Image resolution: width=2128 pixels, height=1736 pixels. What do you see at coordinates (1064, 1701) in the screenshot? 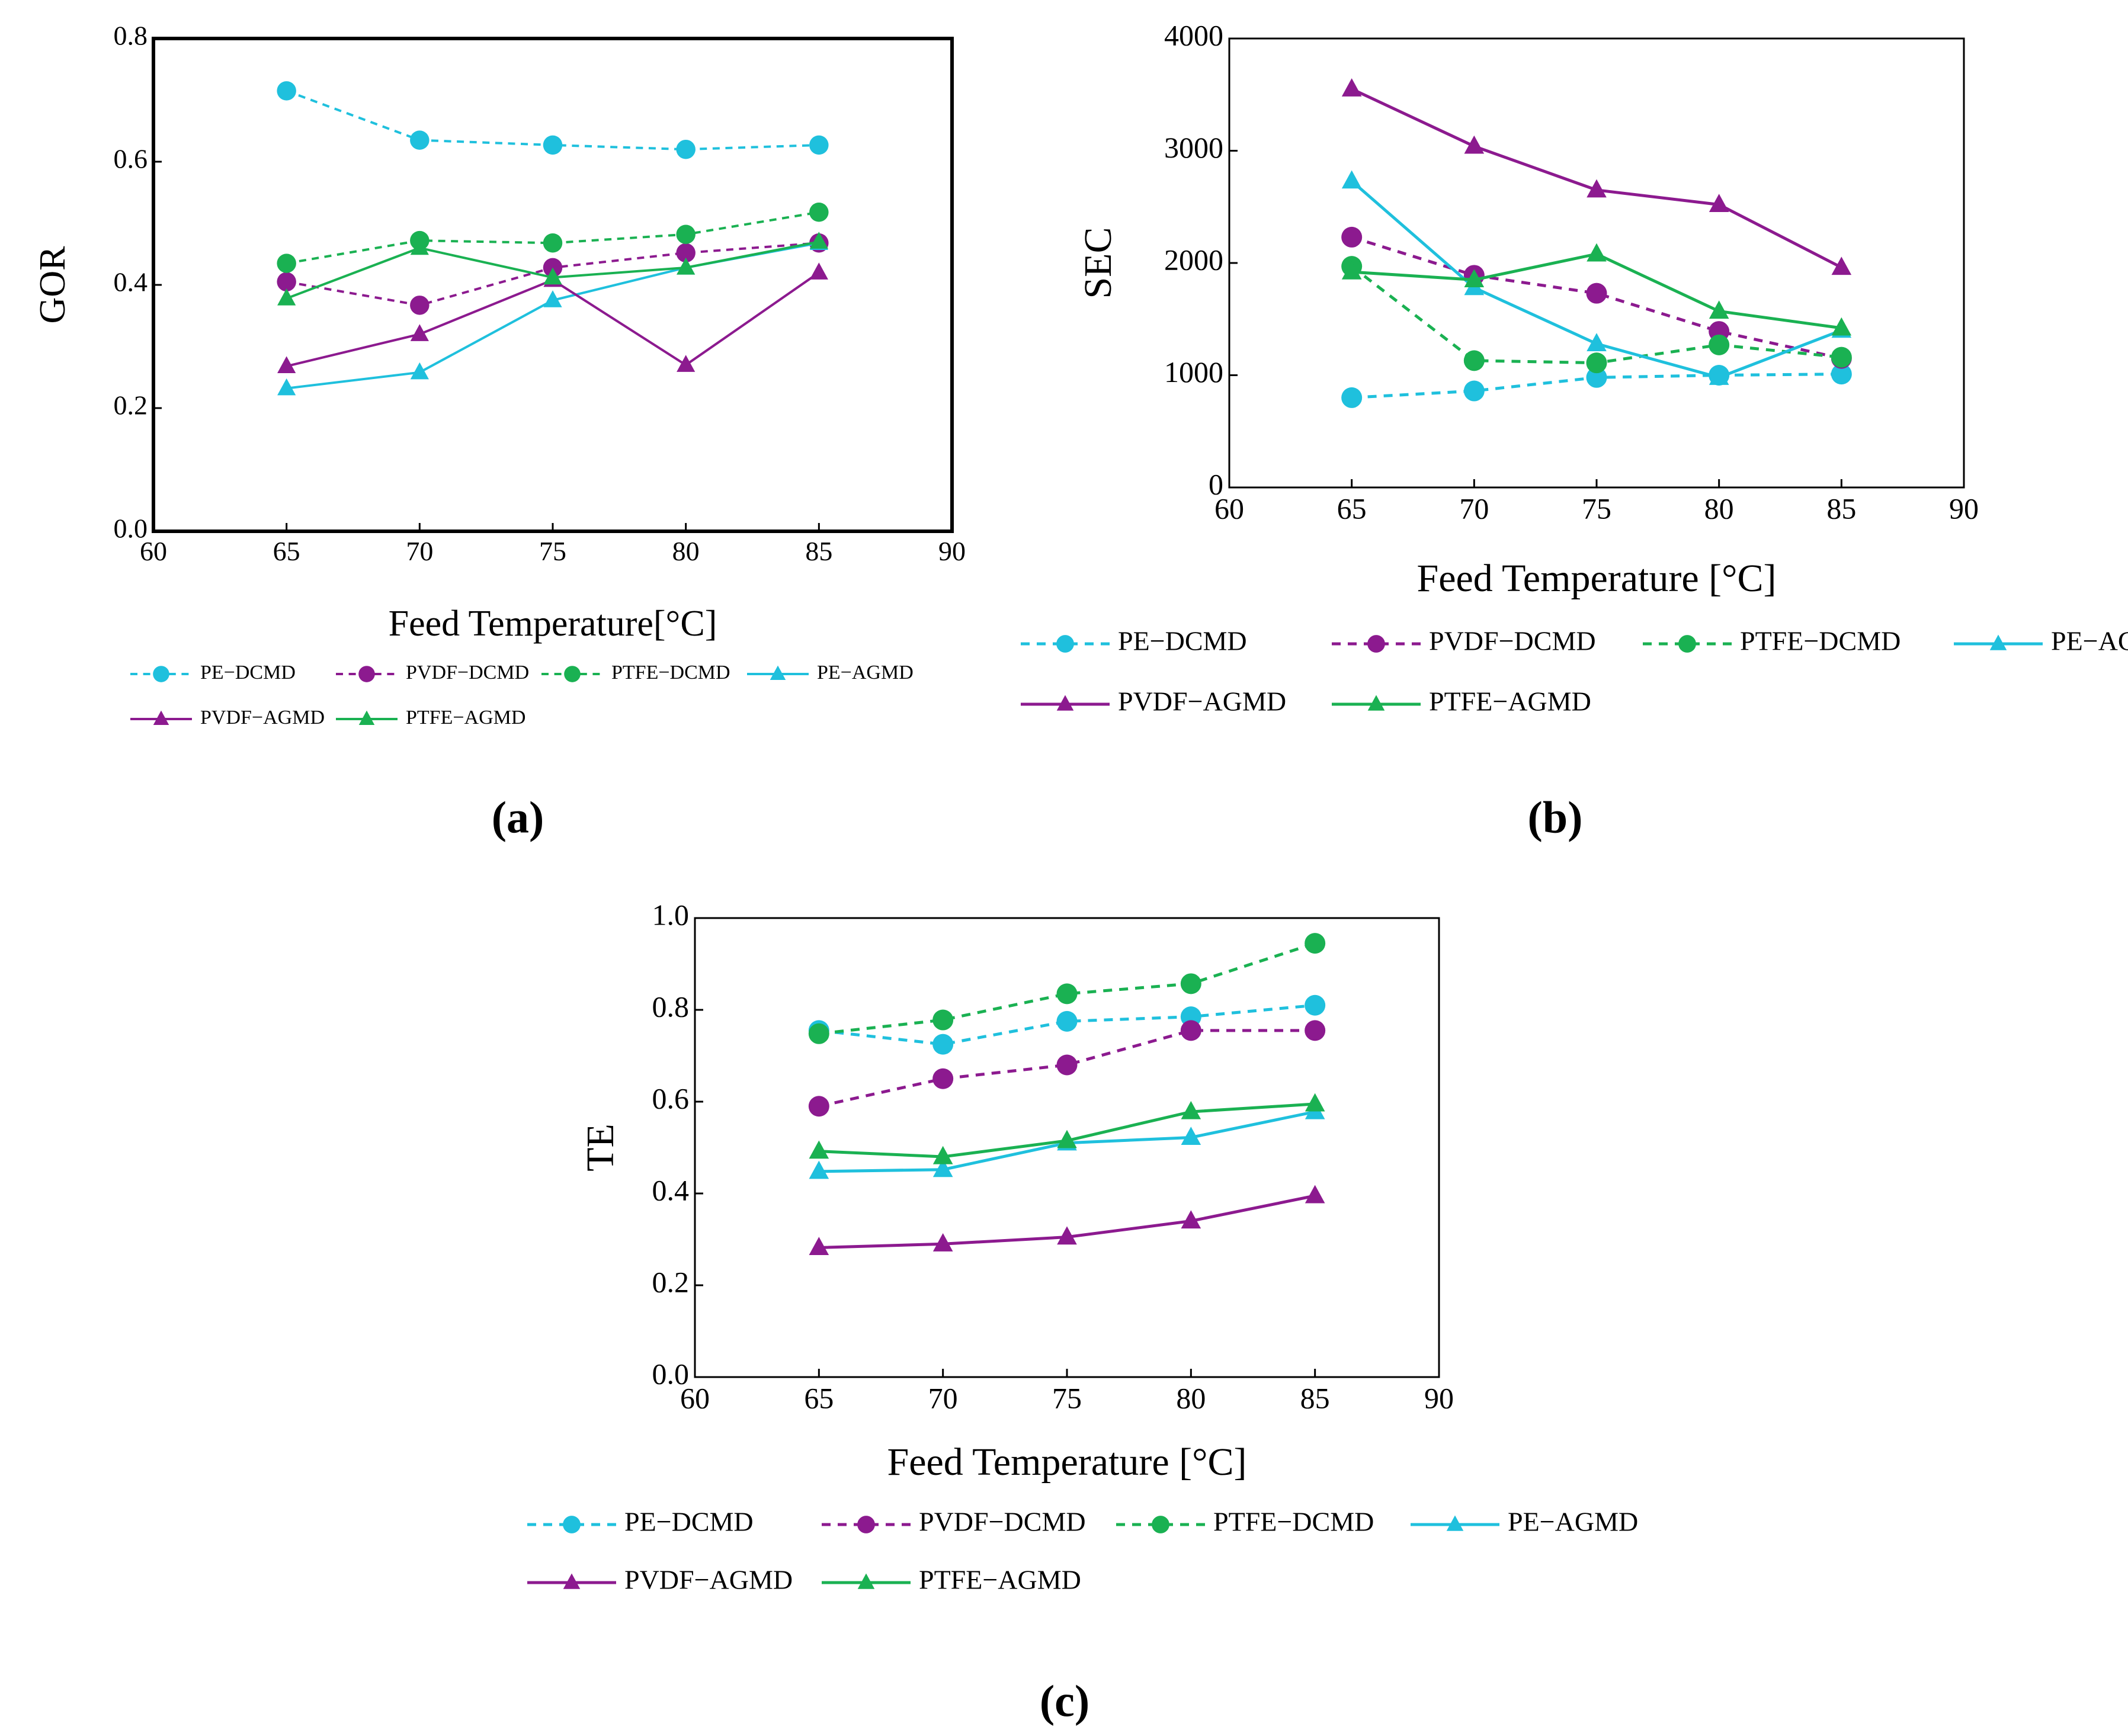
I see `panel-label: (c)` at bounding box center [1064, 1701].